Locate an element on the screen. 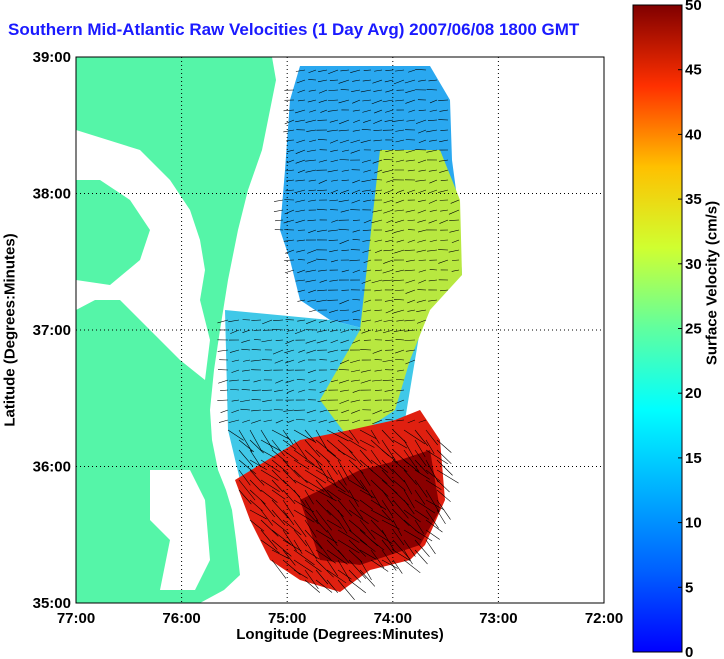 Image resolution: width=724 pixels, height=659 pixels. x-tick-label: 72:00 is located at coordinates (604, 618).